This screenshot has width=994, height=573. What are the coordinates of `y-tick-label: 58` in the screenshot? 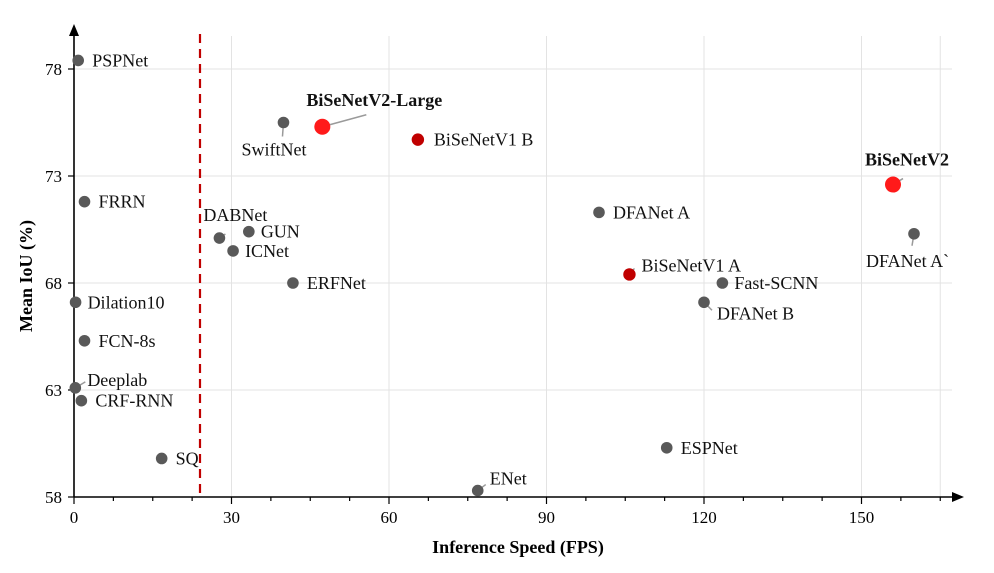 It's located at (53, 497).